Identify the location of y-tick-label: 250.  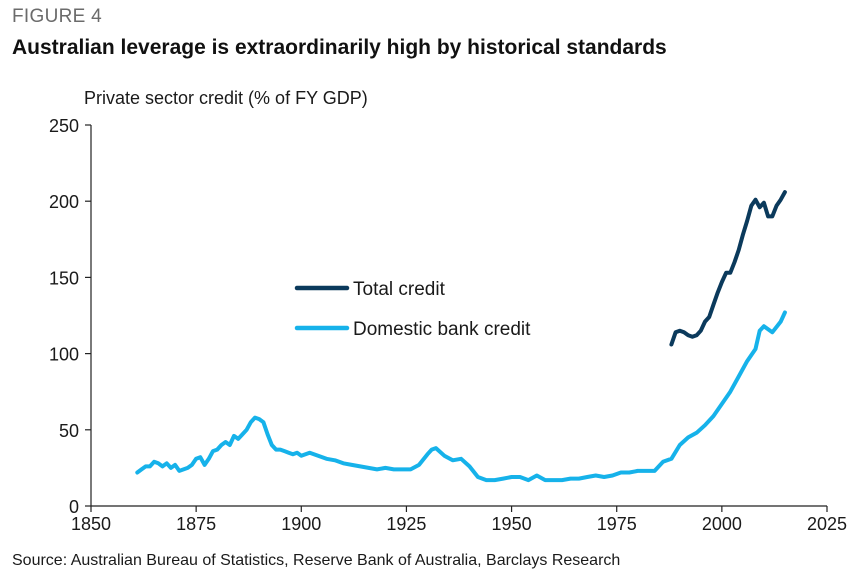
(64, 126).